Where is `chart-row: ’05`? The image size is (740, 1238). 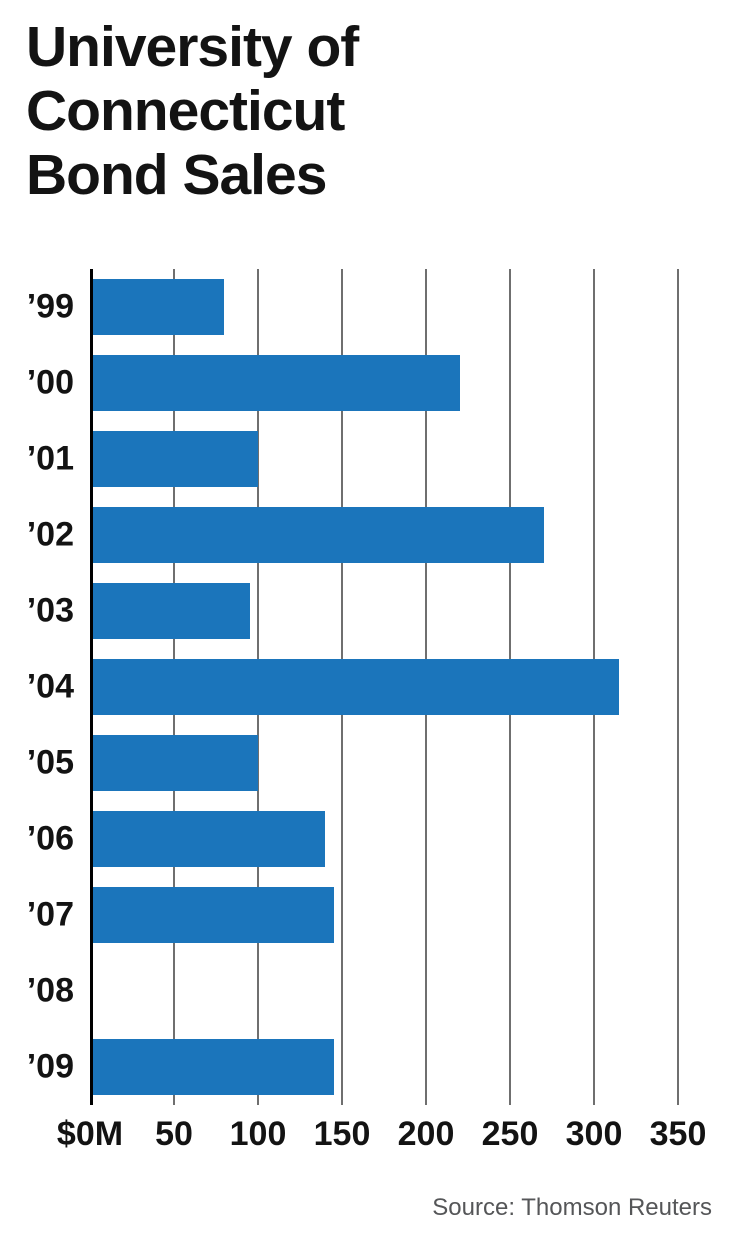
chart-row: ’05 is located at coordinates (352, 763).